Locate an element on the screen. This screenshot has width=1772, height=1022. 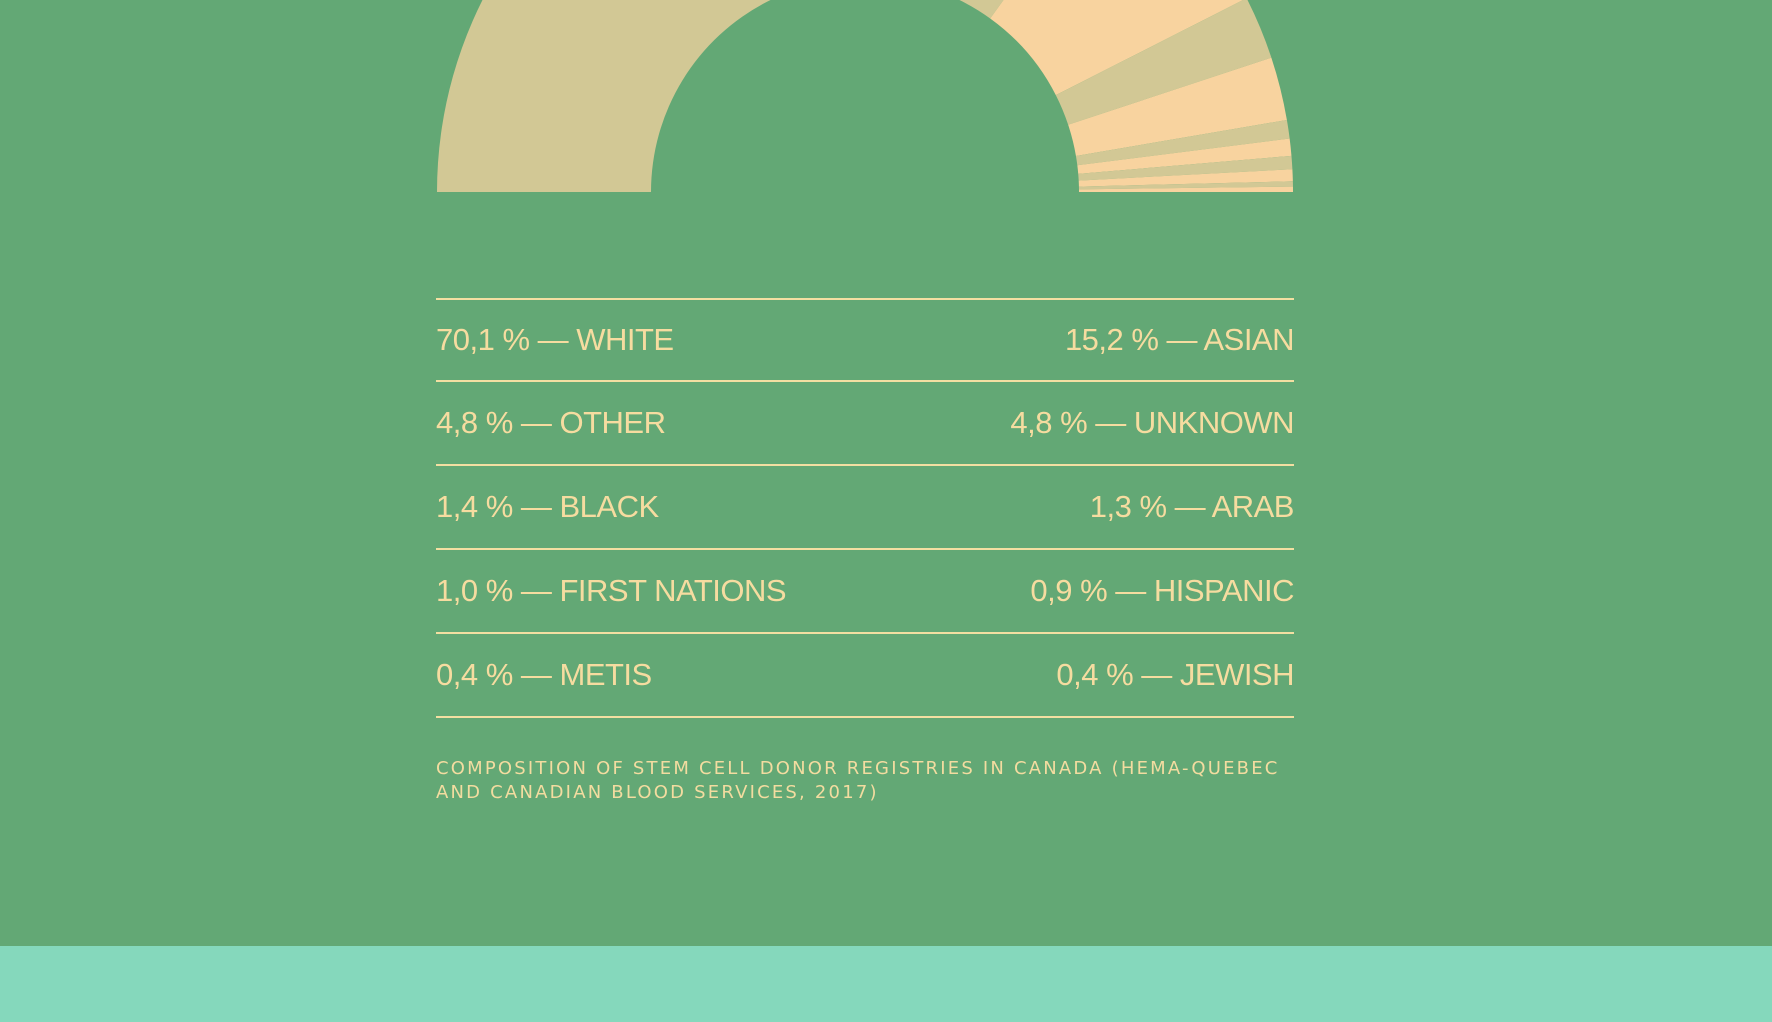
slice-first-nations is located at coordinates (1185, 168).